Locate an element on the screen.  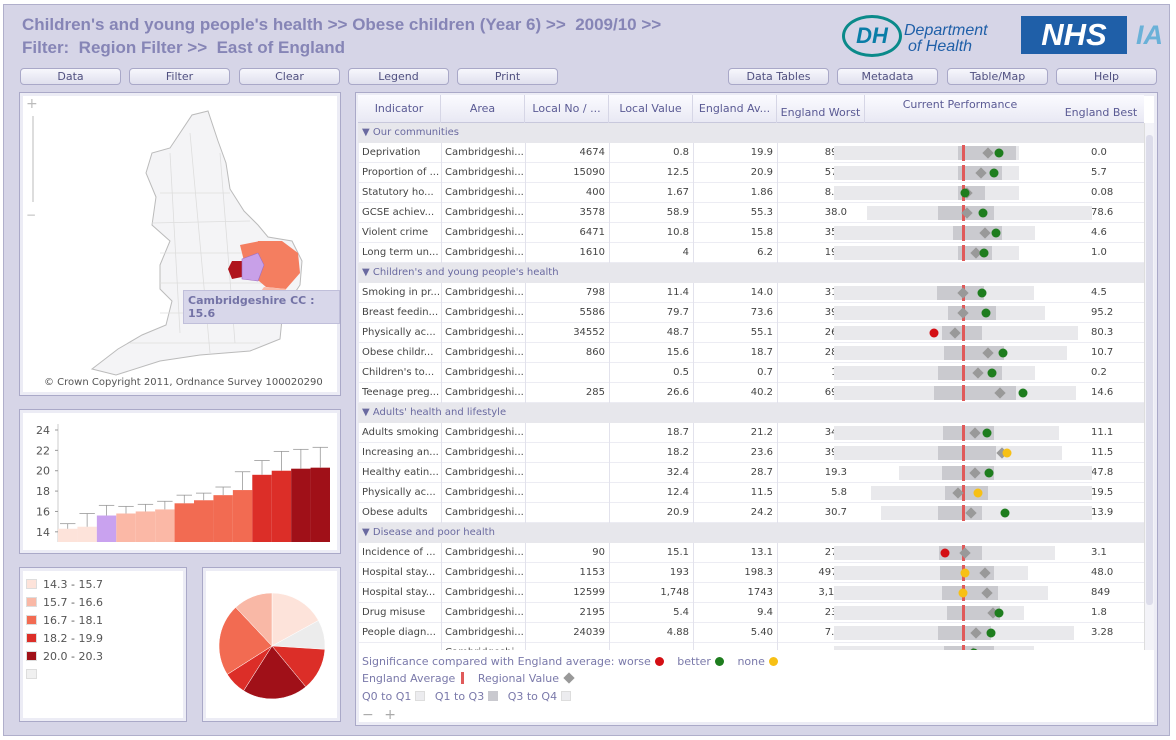
zoom-in-icon: + is located at coordinates (32, 104).